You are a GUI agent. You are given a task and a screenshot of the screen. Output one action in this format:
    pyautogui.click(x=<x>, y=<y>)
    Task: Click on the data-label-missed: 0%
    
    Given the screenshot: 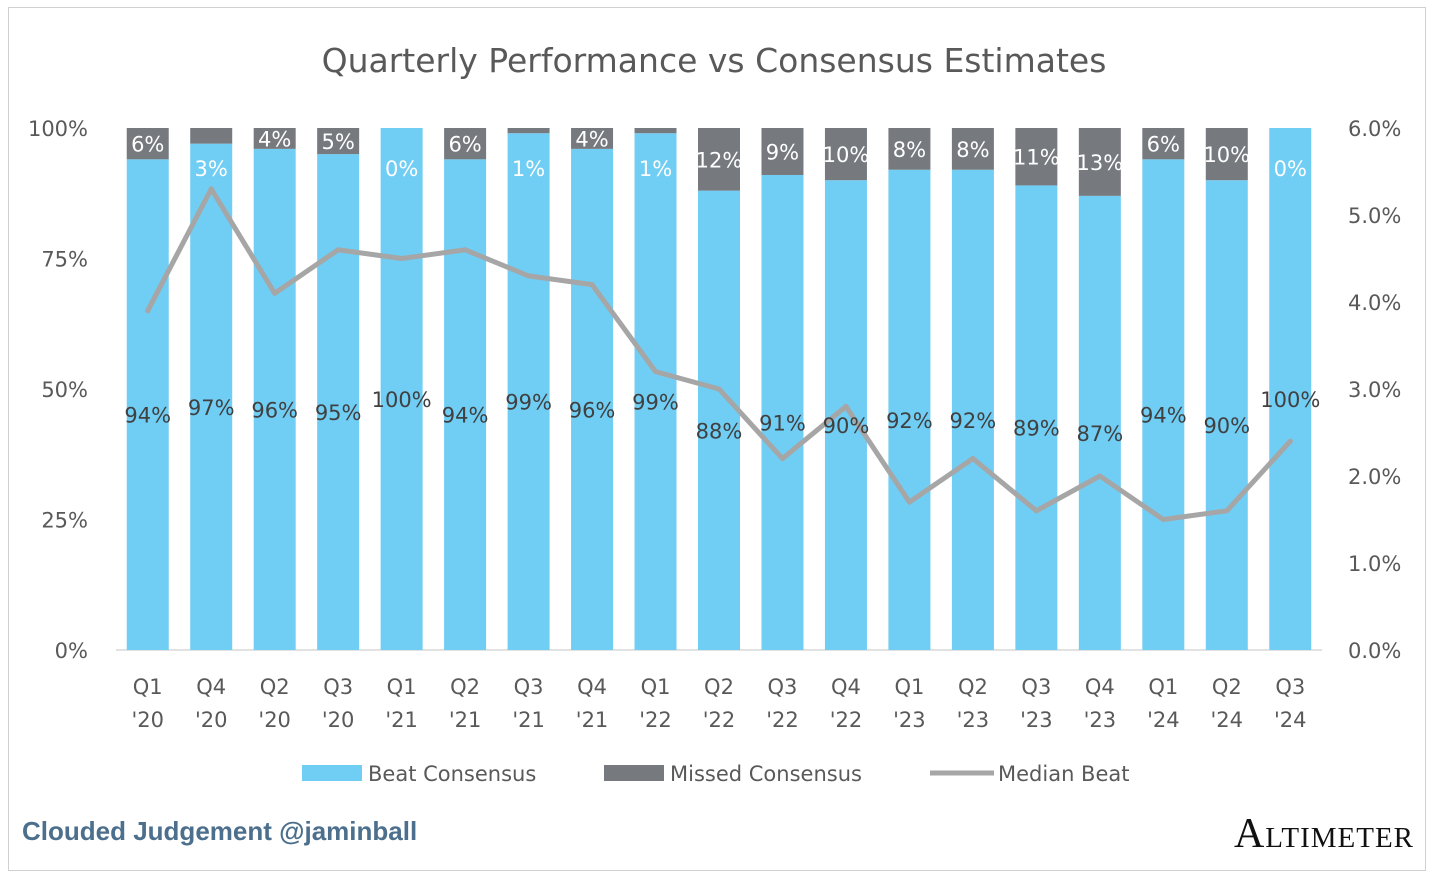 What is the action you would take?
    pyautogui.click(x=1290, y=169)
    